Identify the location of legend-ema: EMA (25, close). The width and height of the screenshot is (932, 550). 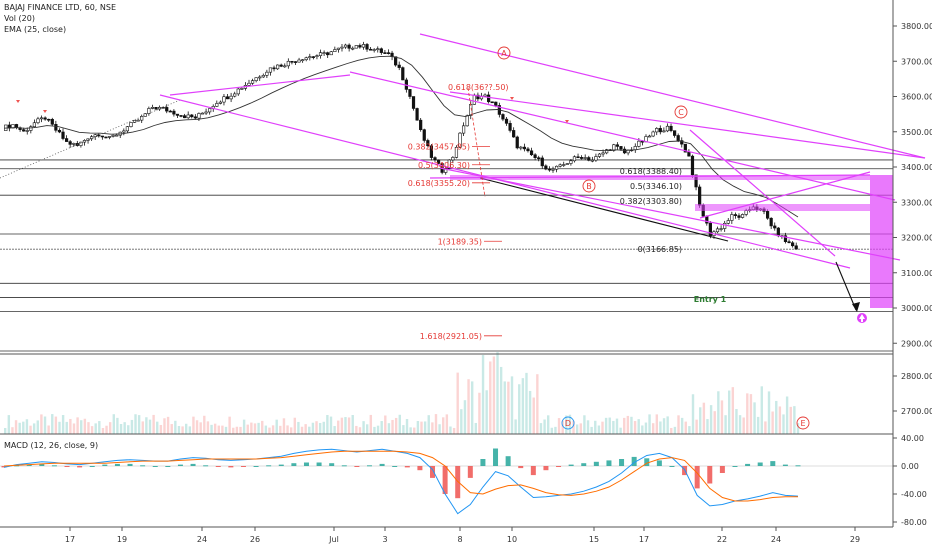
(35, 29).